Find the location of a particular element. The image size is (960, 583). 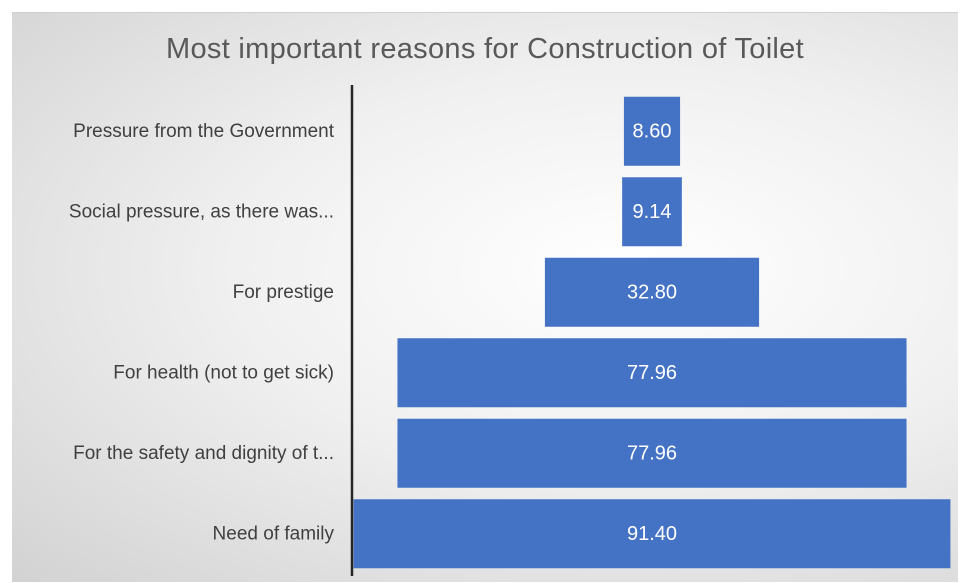

data-label: 91.40 is located at coordinates (652, 534).